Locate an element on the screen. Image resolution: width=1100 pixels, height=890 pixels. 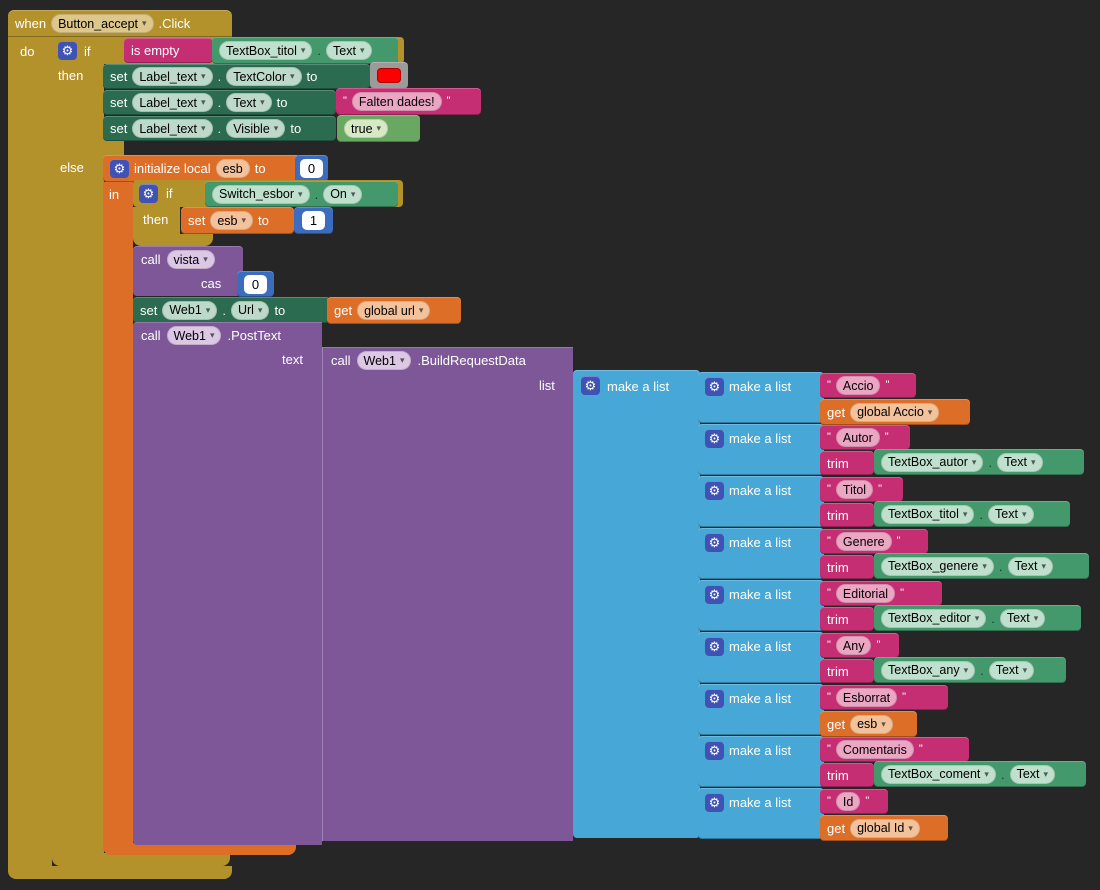
procedure-dropdown: vista ▾ is located at coordinates (190, 259).